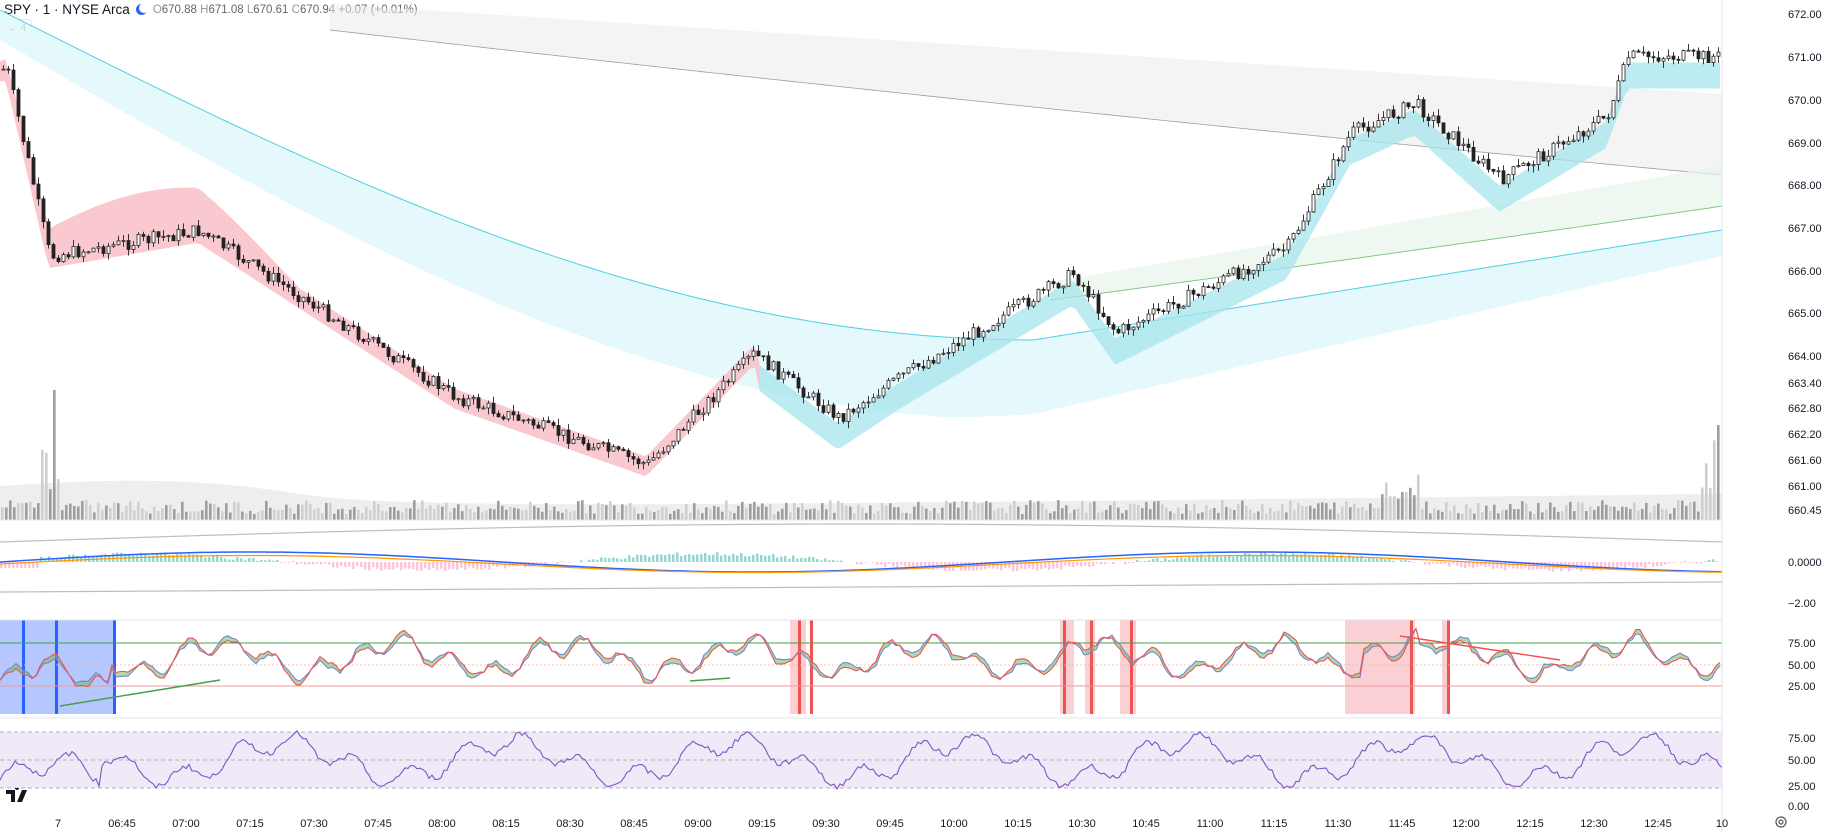  What do you see at coordinates (1026, 102) in the screenshot?
I see `slow-ema-line` at bounding box center [1026, 102].